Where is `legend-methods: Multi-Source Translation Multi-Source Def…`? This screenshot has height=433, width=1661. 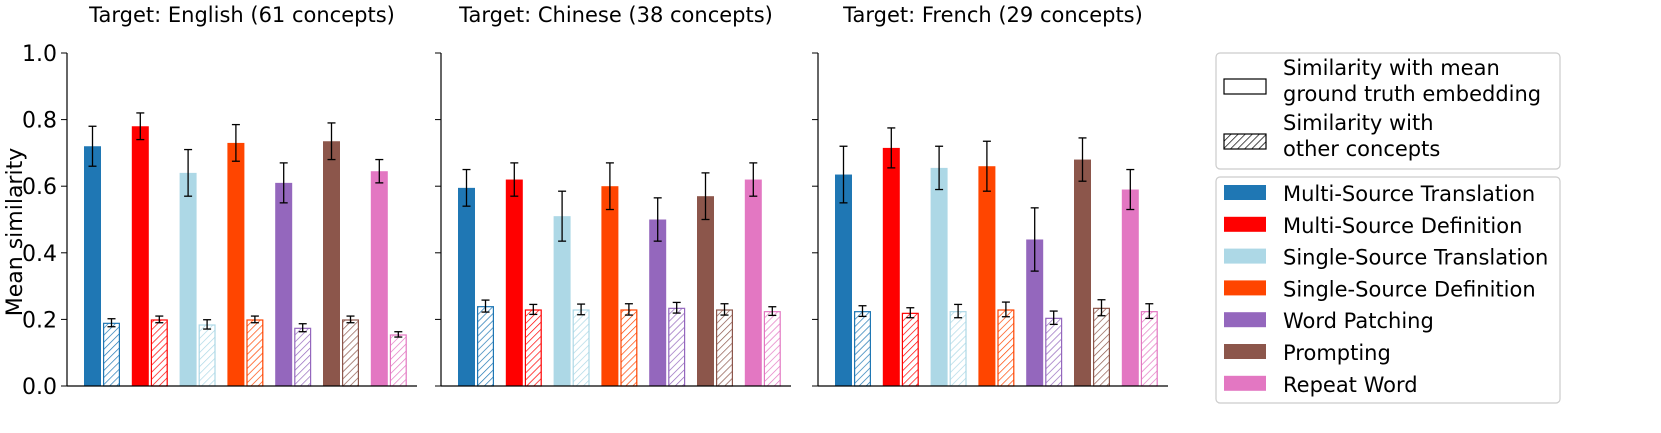 legend-methods: Multi-Source Translation Multi-Source Def… is located at coordinates (1388, 290).